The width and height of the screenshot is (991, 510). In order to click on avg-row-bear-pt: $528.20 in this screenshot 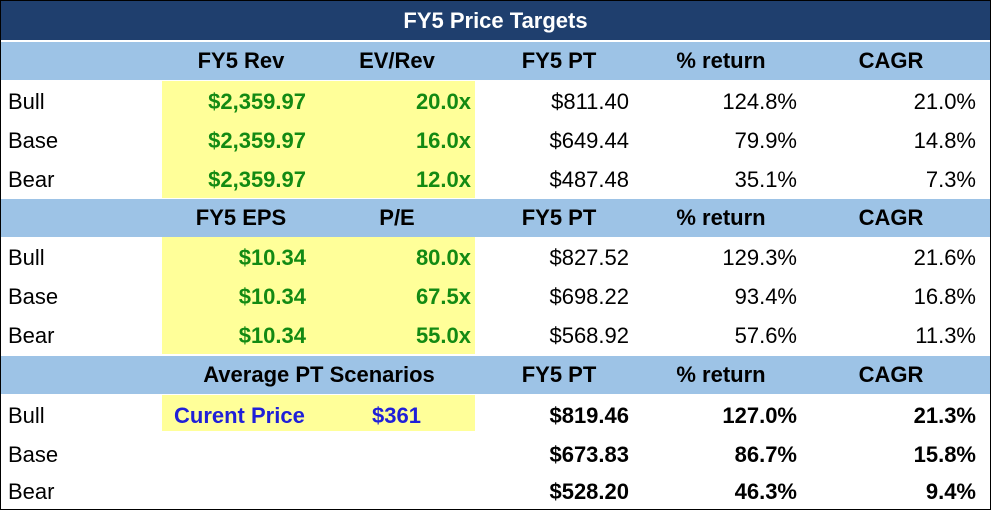, I will do `click(589, 491)`.